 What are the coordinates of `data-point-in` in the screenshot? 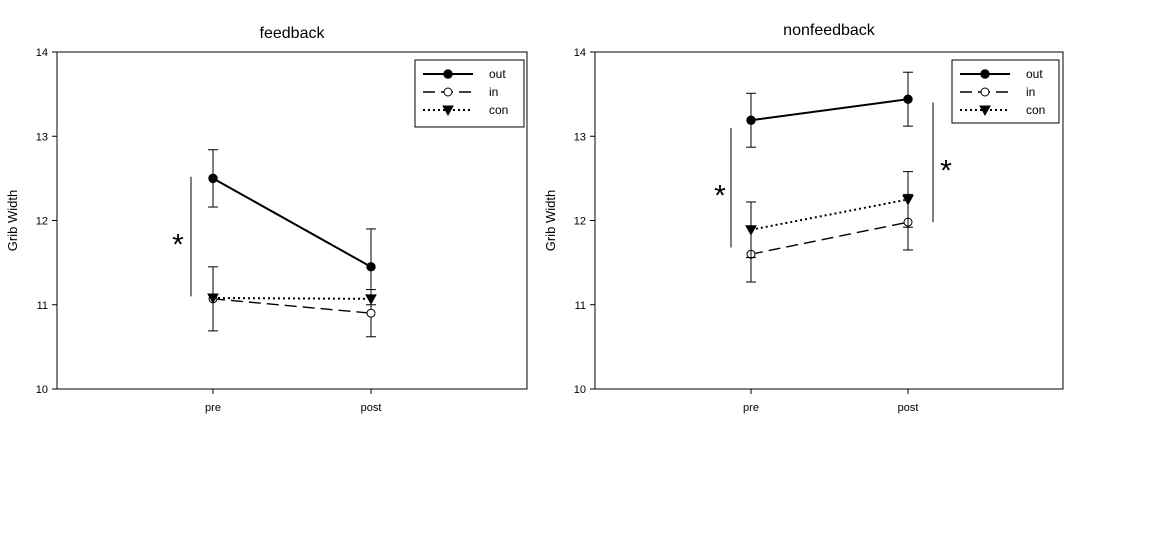 It's located at (371, 313).